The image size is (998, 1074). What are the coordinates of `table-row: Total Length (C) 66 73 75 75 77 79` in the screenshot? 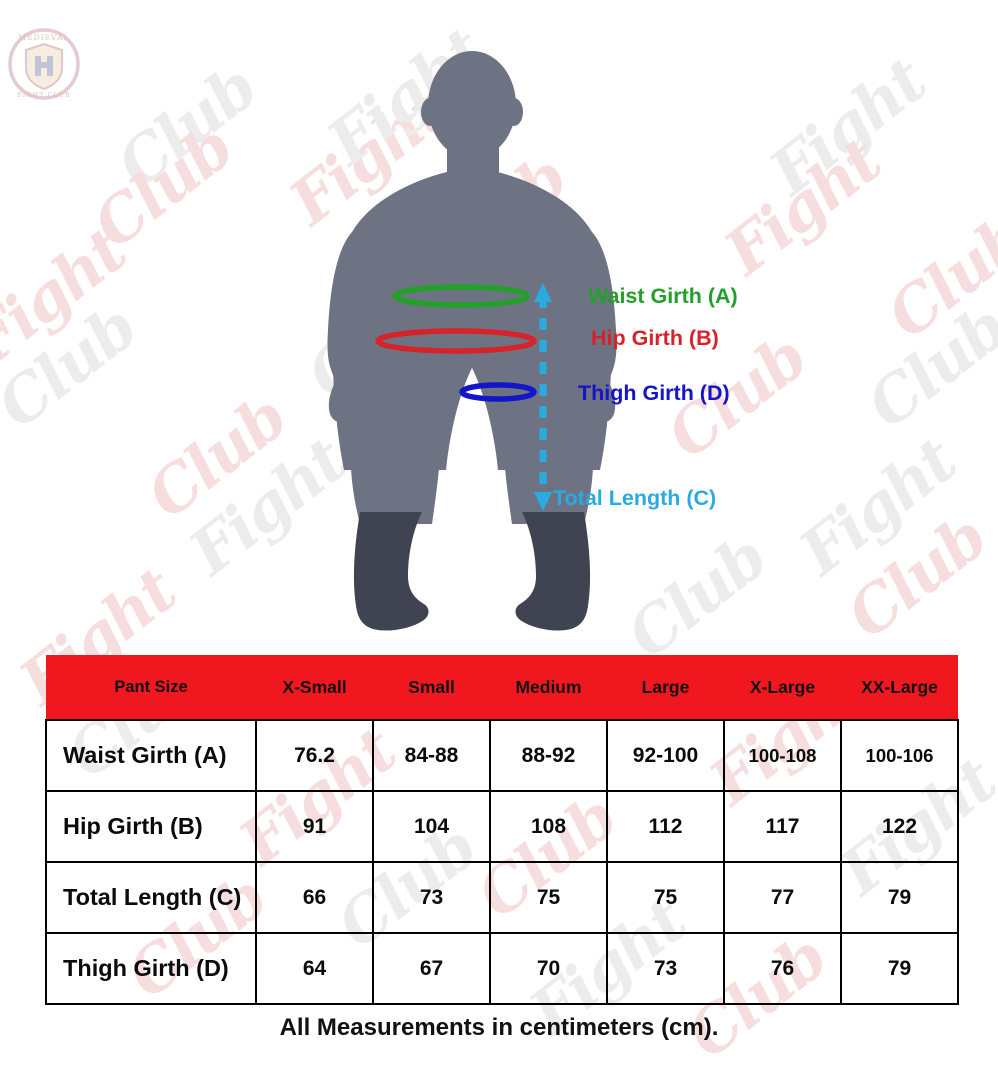 It's located at (502, 897).